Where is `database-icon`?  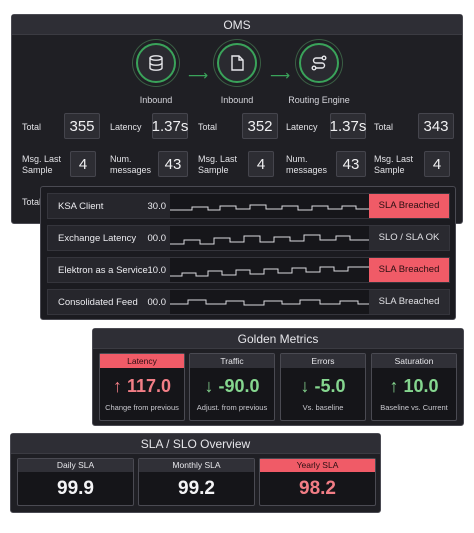
database-icon is located at coordinates (156, 63).